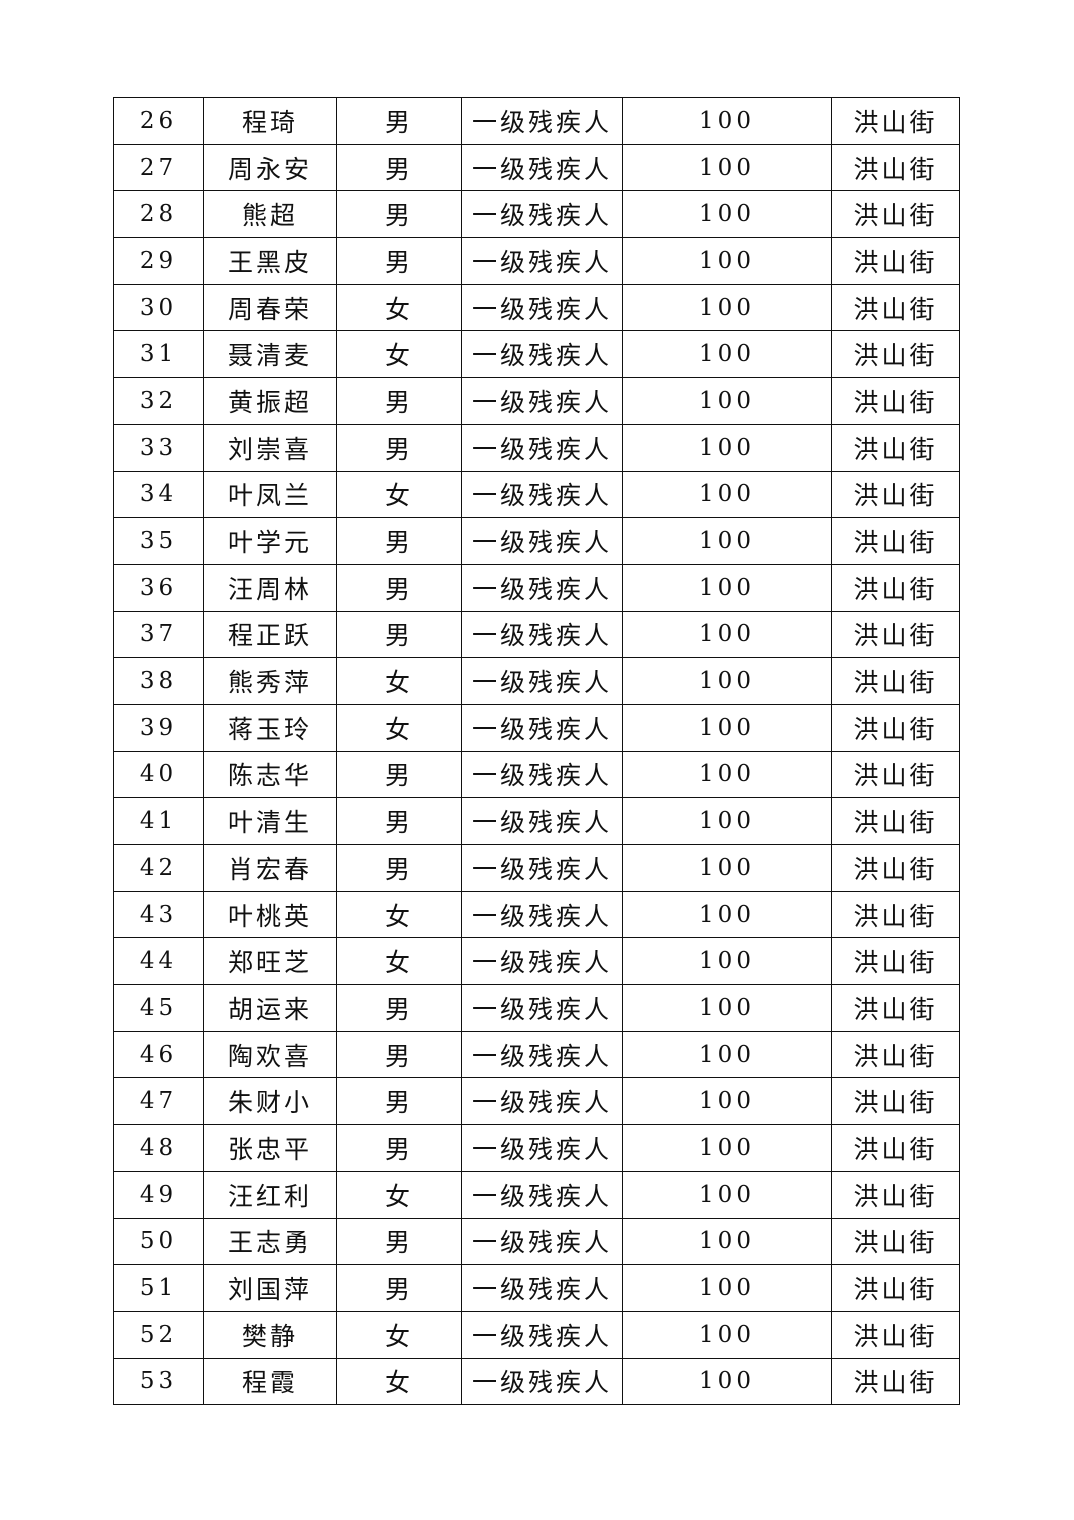 This screenshot has width=1074, height=1520. What do you see at coordinates (270, 1194) in the screenshot?
I see `name-cell: 汪红利` at bounding box center [270, 1194].